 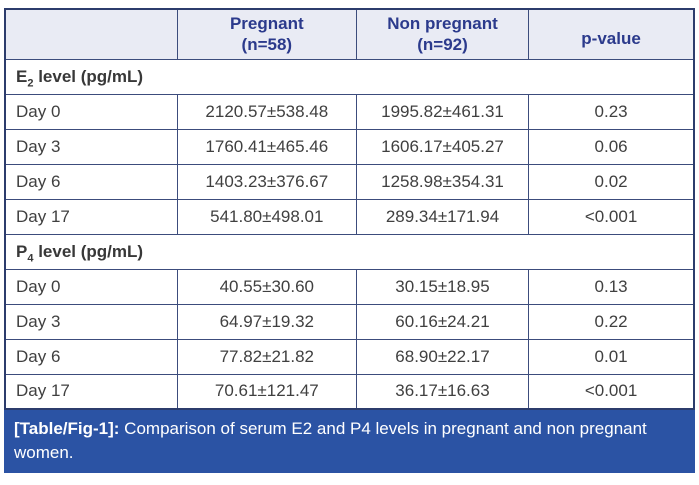 I want to click on non-pregnant-value: 60.16±24.21, so click(x=442, y=321).